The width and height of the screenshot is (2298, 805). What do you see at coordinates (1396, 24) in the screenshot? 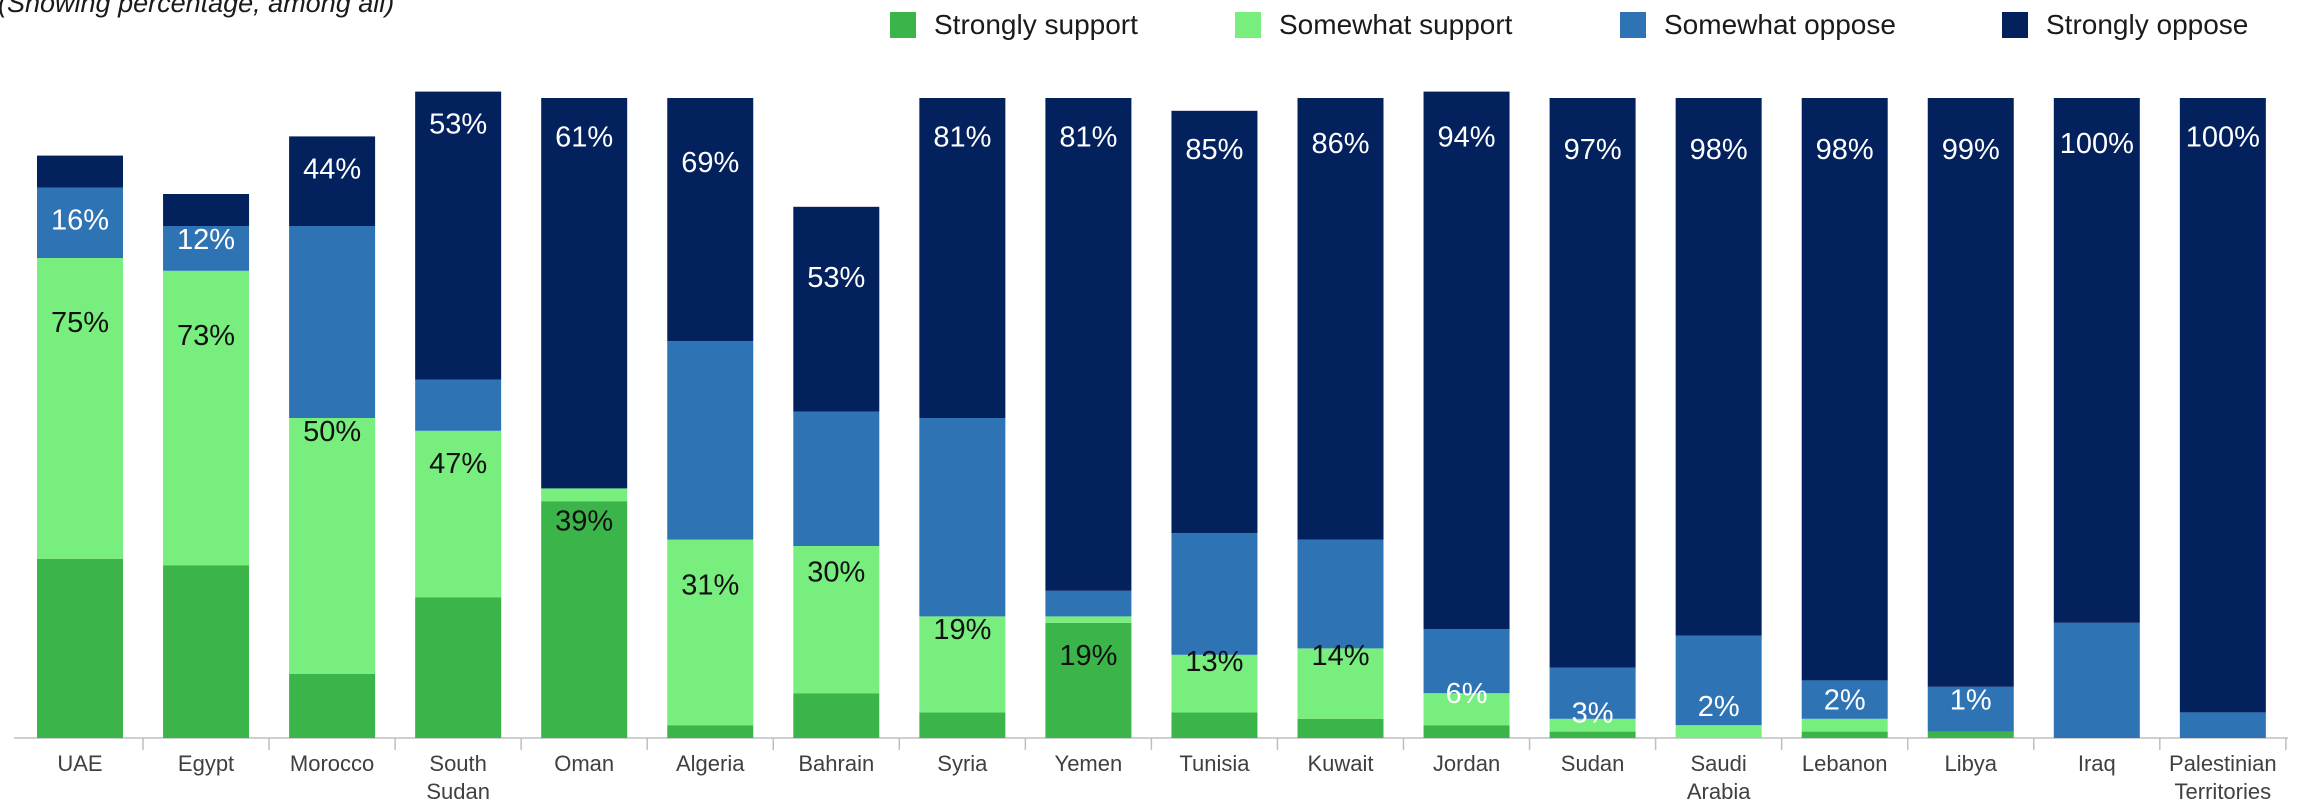
I see `legend-label: Somewhat support` at bounding box center [1396, 24].